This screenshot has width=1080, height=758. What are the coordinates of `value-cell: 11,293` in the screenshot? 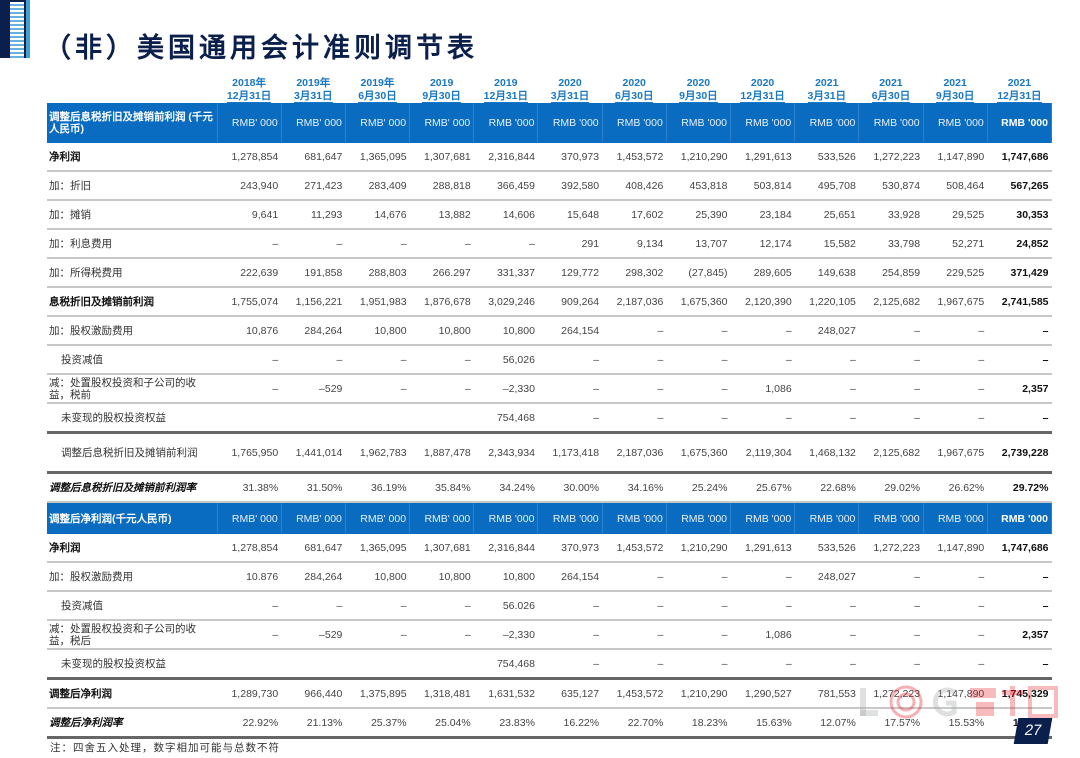 It's located at (313, 215).